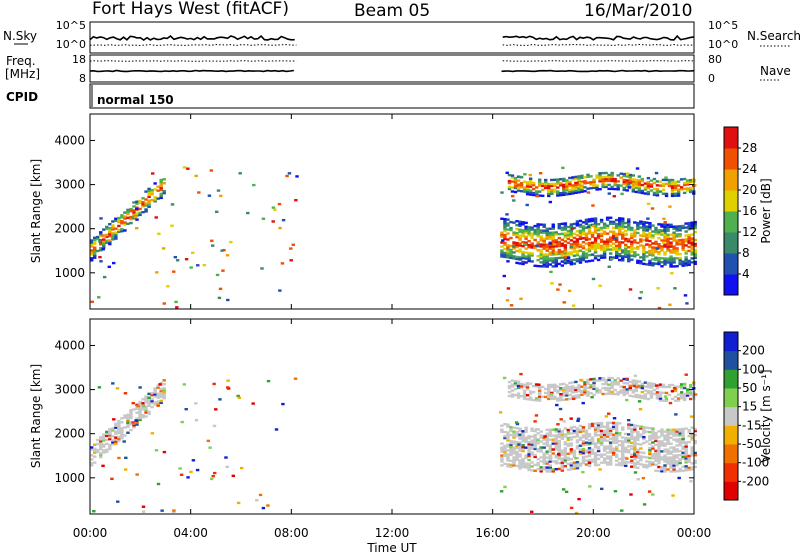 Image resolution: width=800 pixels, height=554 pixels. I want to click on colorbar-tick-label: -50, so click(752, 444).